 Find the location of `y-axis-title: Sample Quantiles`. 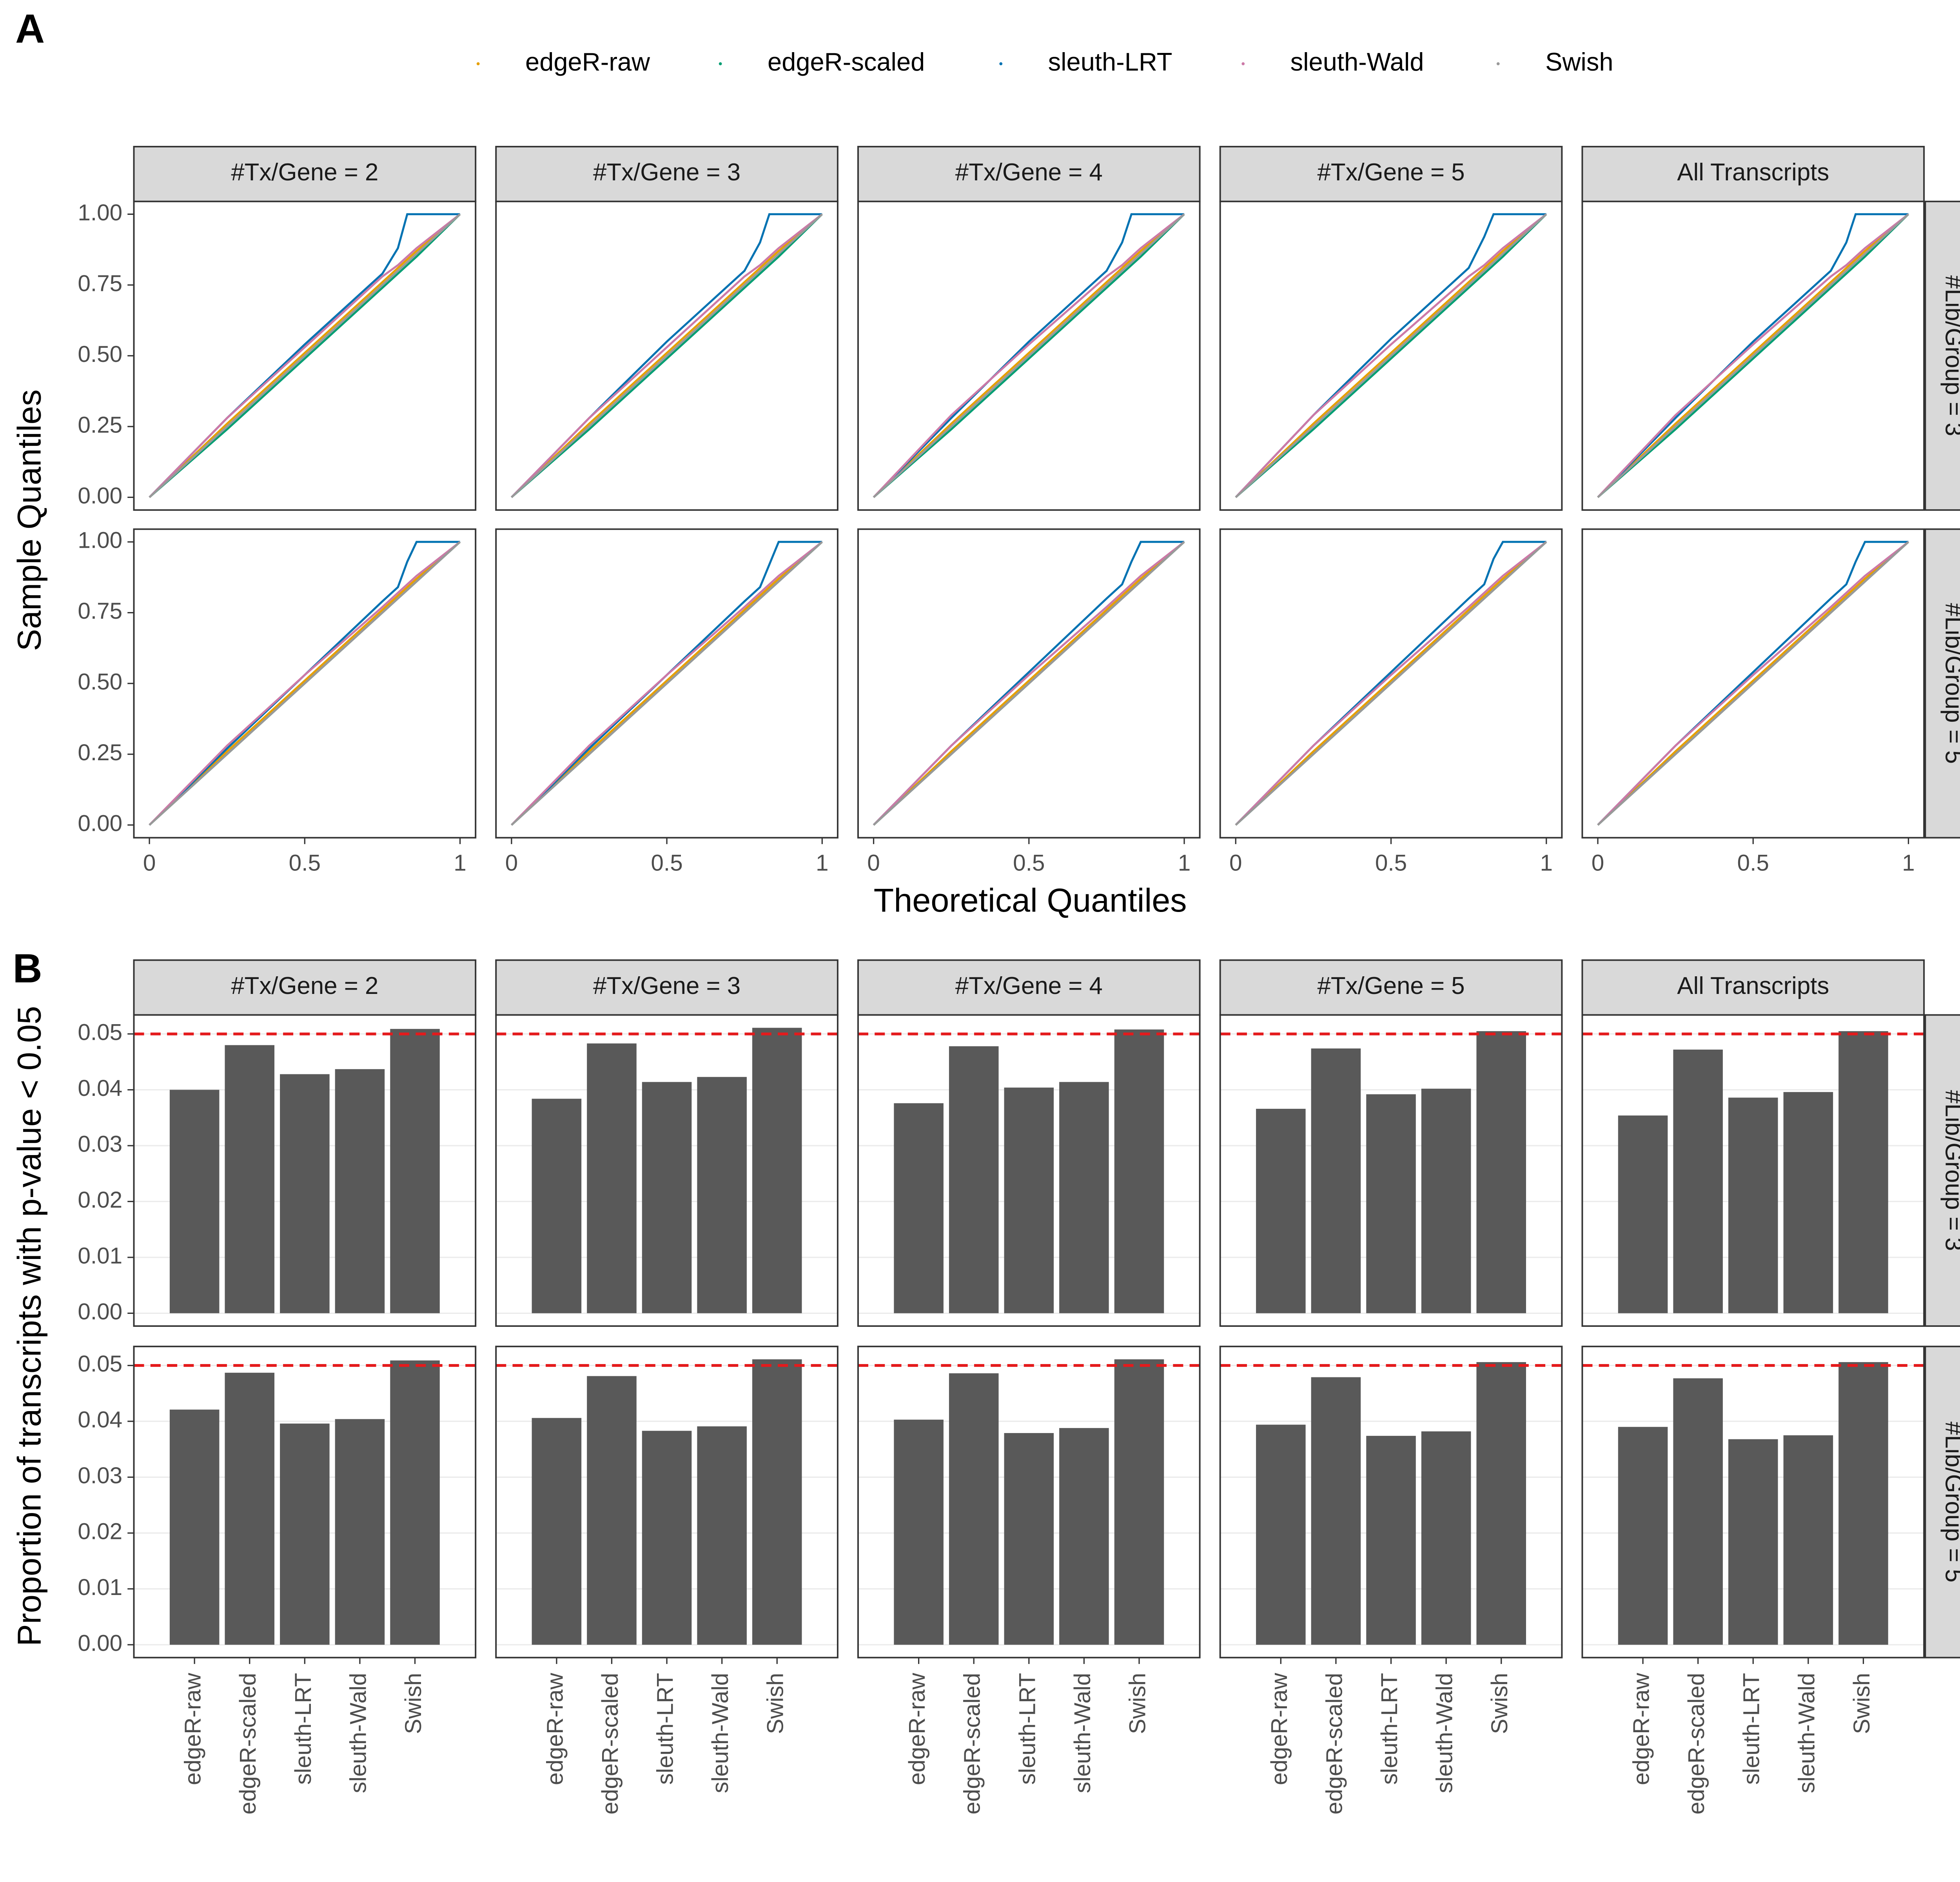

y-axis-title: Sample Quantiles is located at coordinates (29, 520).